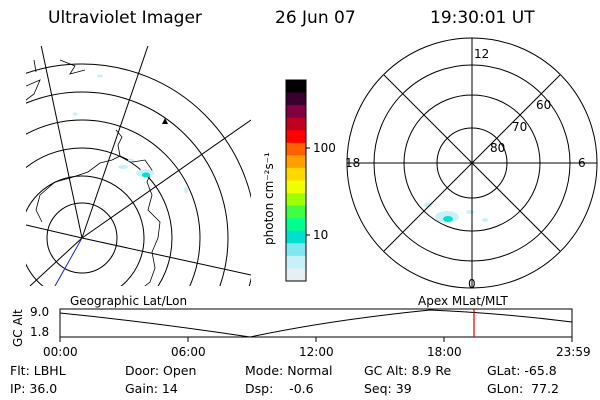  Describe the element at coordinates (269, 198) in the screenshot. I see `colorbar-unit-label: photon cm⁻²s⁻¹` at that location.